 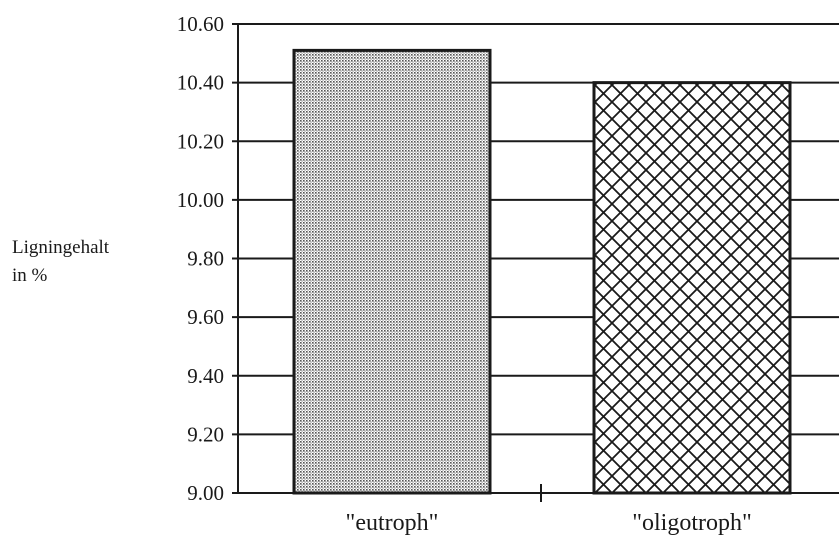 What do you see at coordinates (200, 83) in the screenshot?
I see `y-tick-label: 10.40` at bounding box center [200, 83].